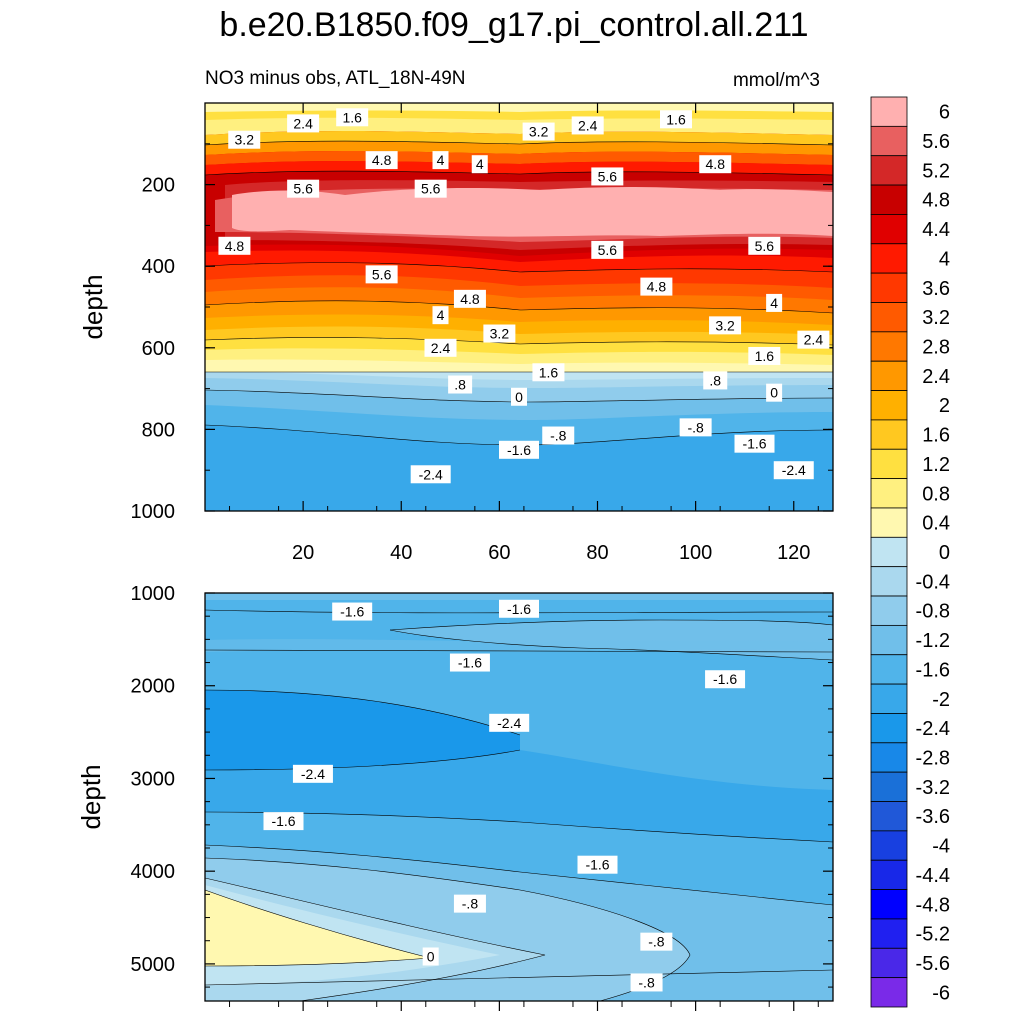 This screenshot has width=1024, height=1024. I want to click on top-panel-subtitle: NO3 minus obs, ATL_18N-49N, so click(335, 78).